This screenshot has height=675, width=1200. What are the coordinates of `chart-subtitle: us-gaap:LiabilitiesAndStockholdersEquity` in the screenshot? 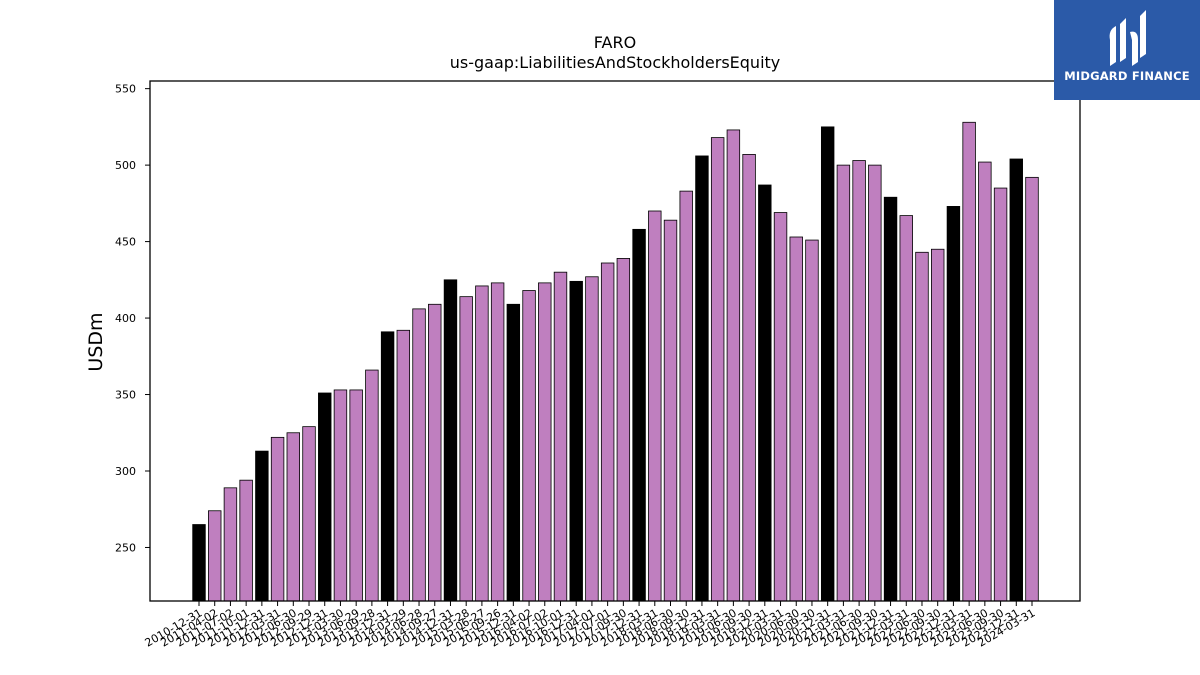 It's located at (615, 62).